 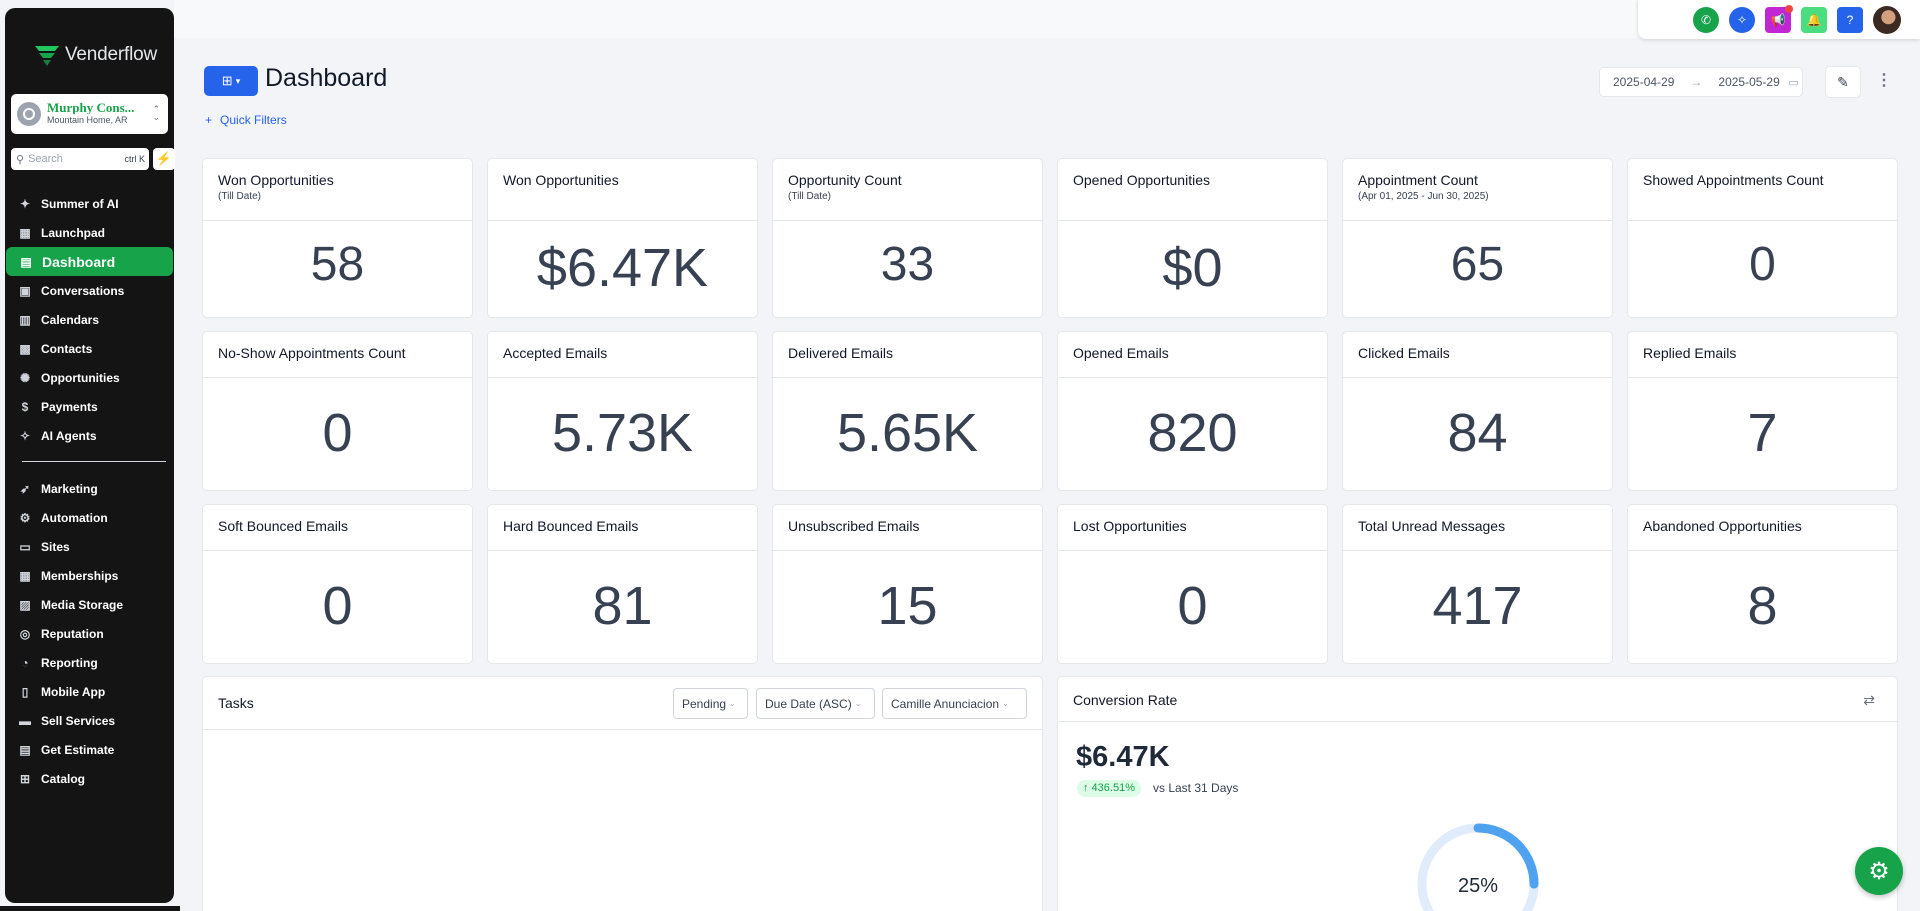 I want to click on quick-action-button: ⚡, so click(x=164, y=159).